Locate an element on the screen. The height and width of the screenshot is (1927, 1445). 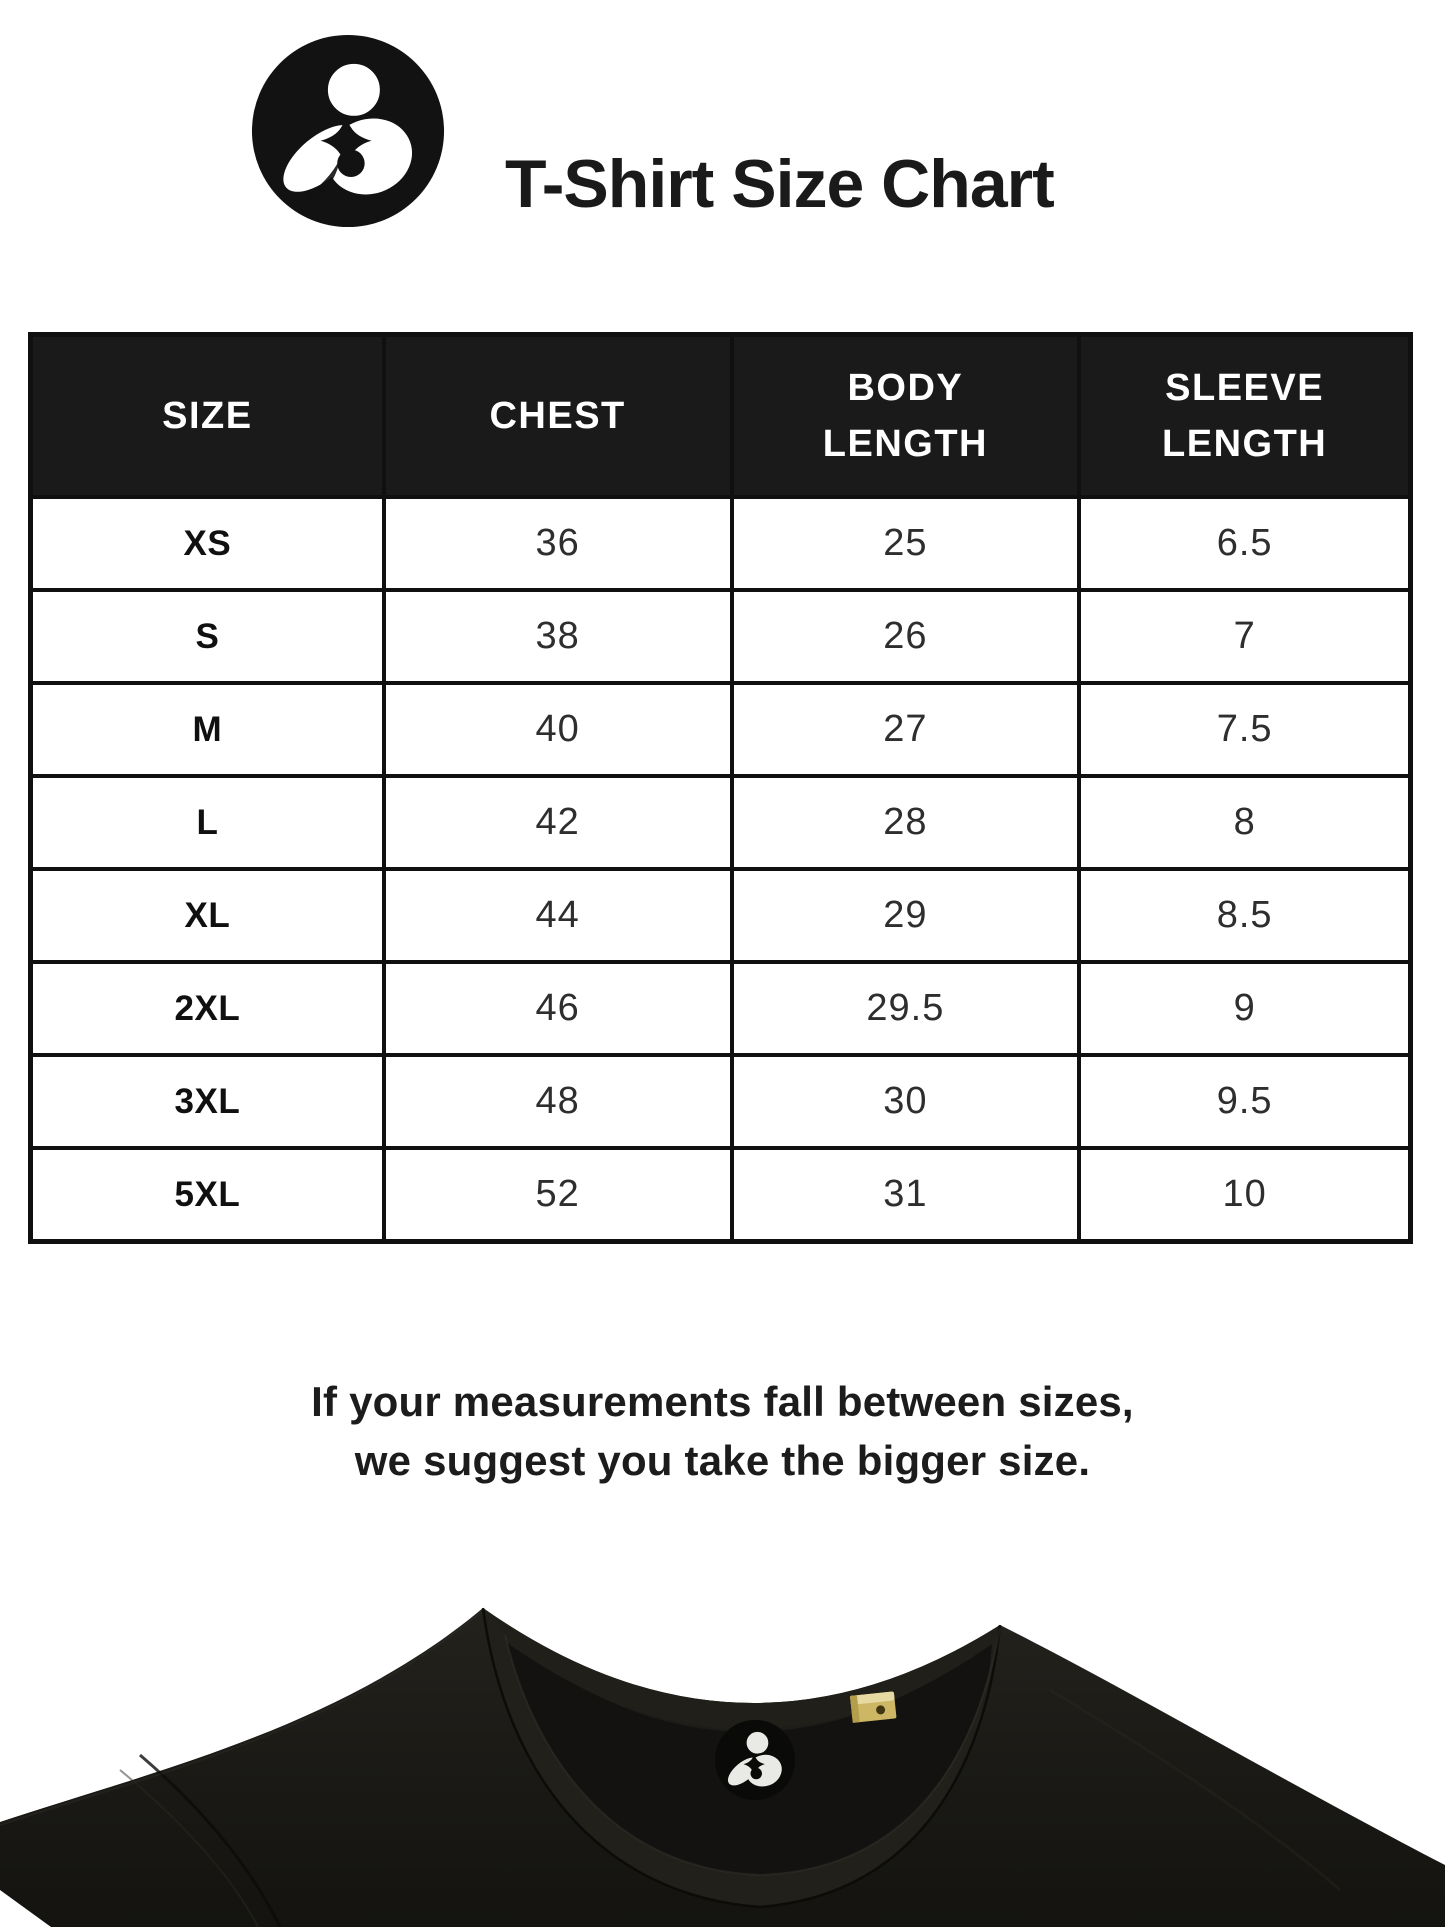
size-cell: 3XL is located at coordinates (207, 1101).